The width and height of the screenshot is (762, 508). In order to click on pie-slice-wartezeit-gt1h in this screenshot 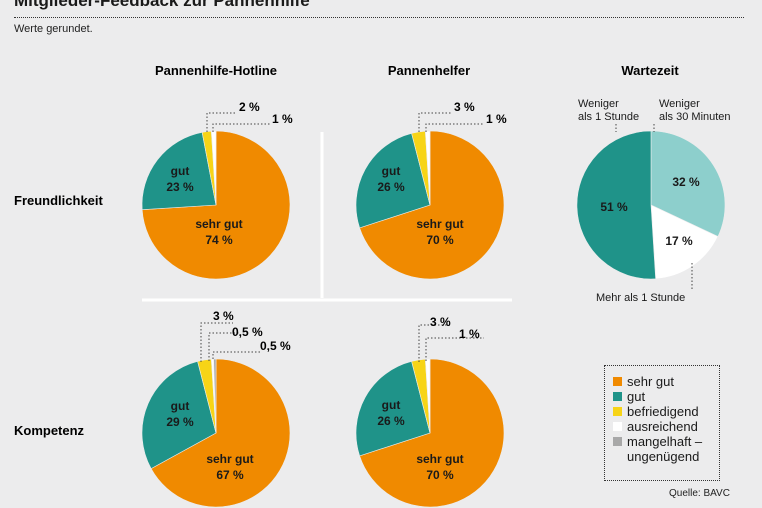, I will do `click(684, 242)`.